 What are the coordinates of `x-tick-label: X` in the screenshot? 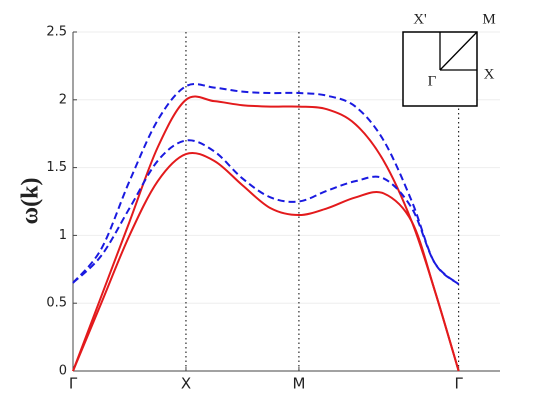 It's located at (186, 384).